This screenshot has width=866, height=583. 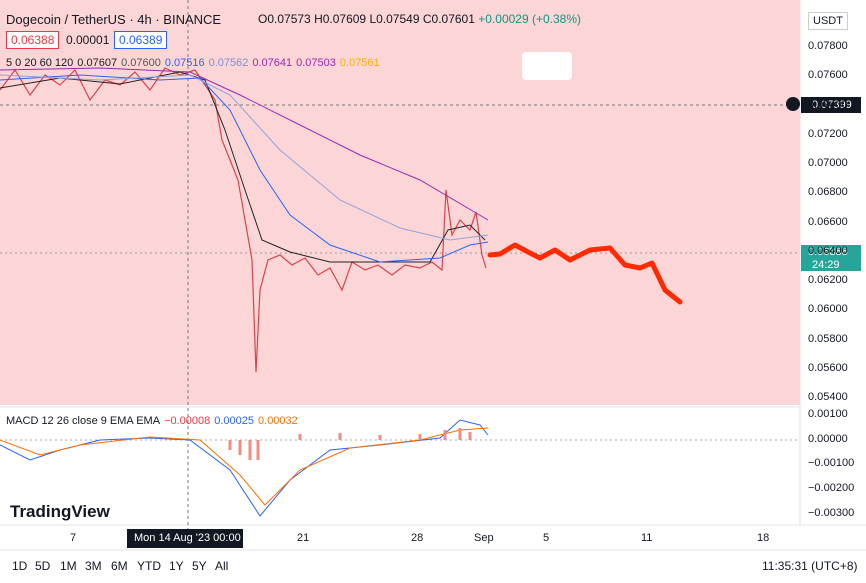 What do you see at coordinates (73, 538) in the screenshot?
I see `time-tick: 7` at bounding box center [73, 538].